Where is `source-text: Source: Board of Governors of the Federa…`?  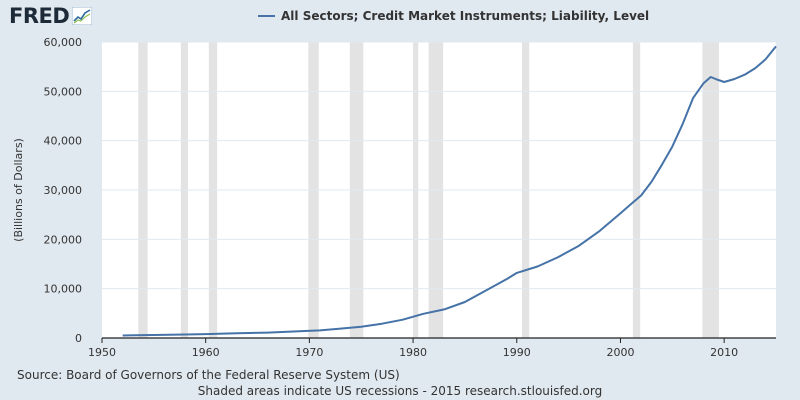 source-text: Source: Board of Governors of the Federa… is located at coordinates (208, 375).